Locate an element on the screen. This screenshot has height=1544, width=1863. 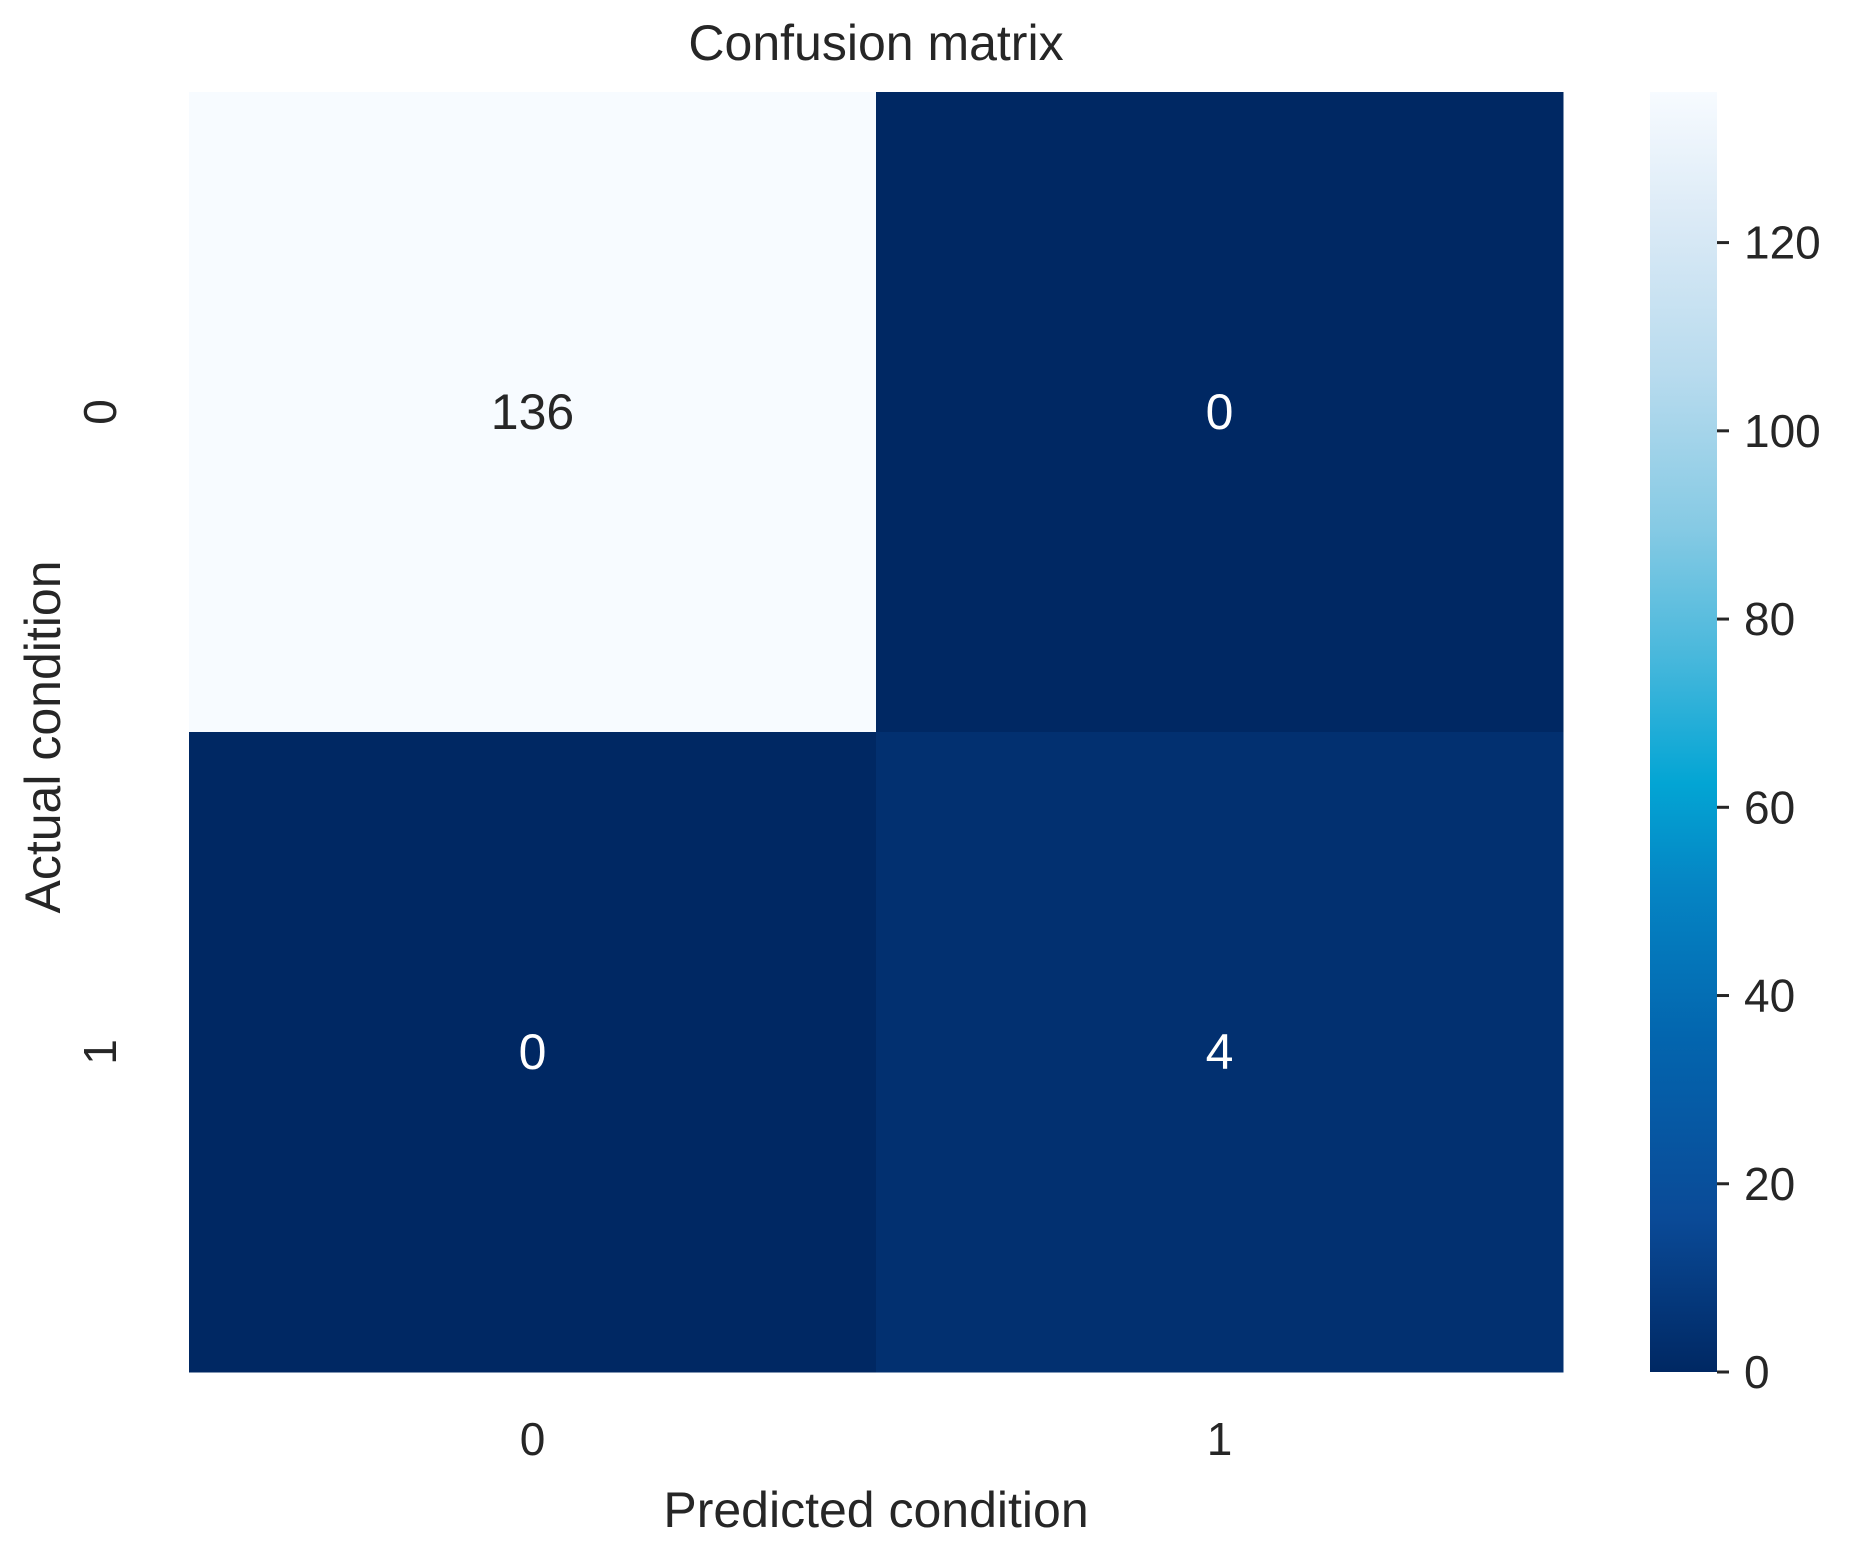
colorbar-tick-label-6: 120 is located at coordinates (1782, 243).